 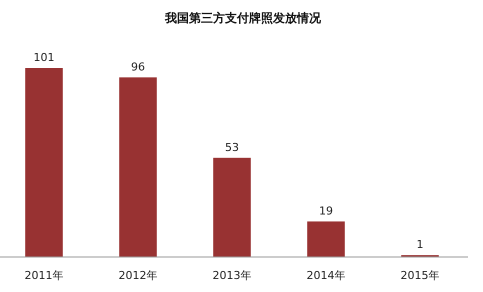 What do you see at coordinates (326, 275) in the screenshot?
I see `x-tick-label: 2014年` at bounding box center [326, 275].